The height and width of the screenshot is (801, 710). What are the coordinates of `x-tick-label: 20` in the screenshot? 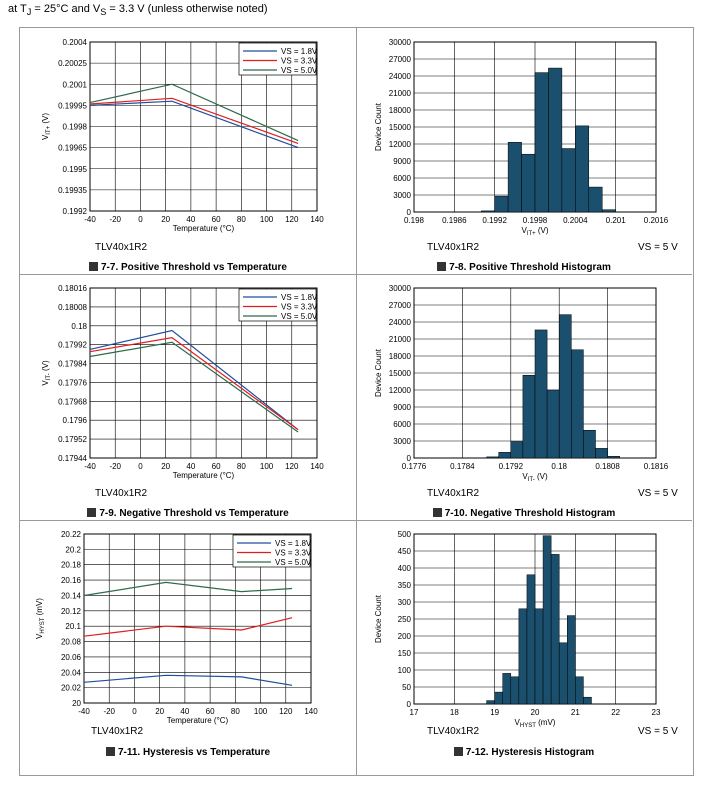 It's located at (159, 711).